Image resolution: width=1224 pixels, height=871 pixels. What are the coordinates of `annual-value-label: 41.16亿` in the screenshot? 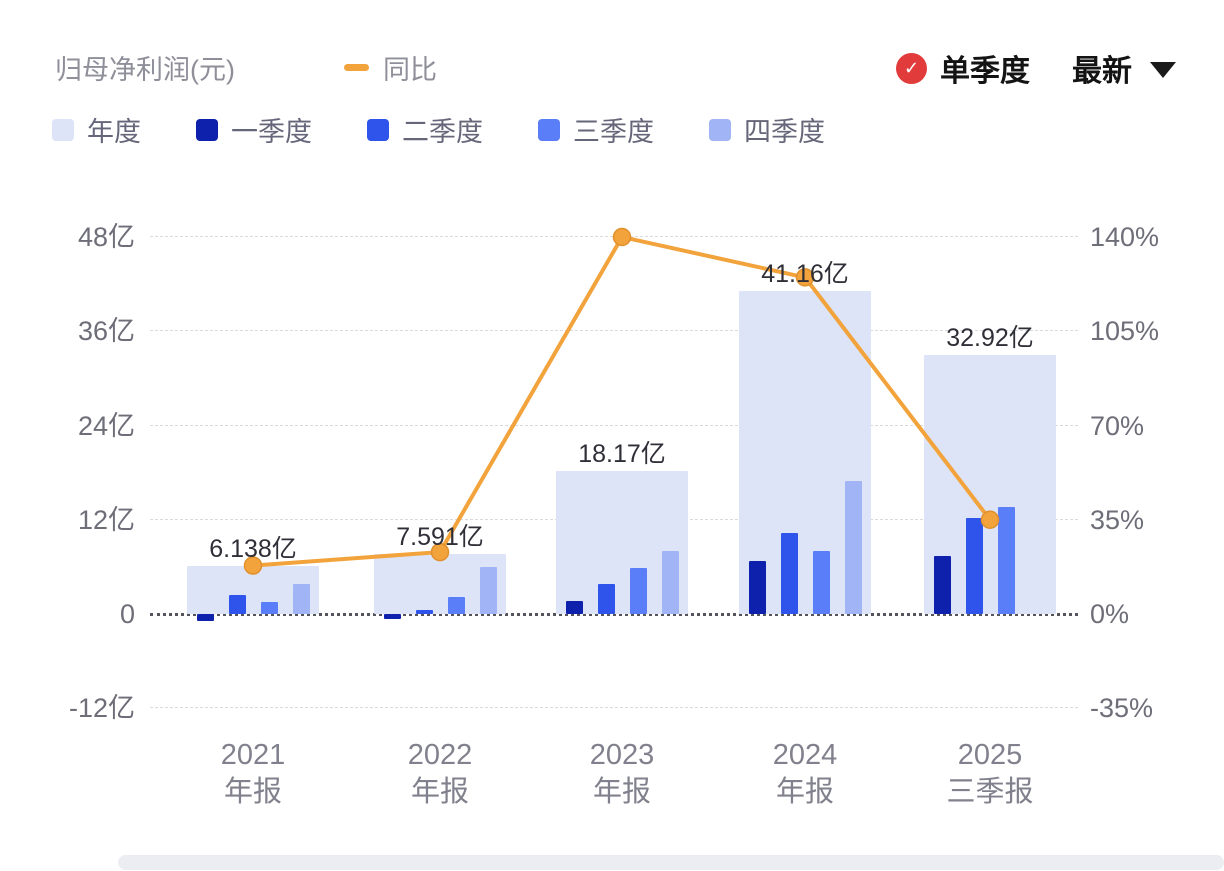 It's located at (805, 273).